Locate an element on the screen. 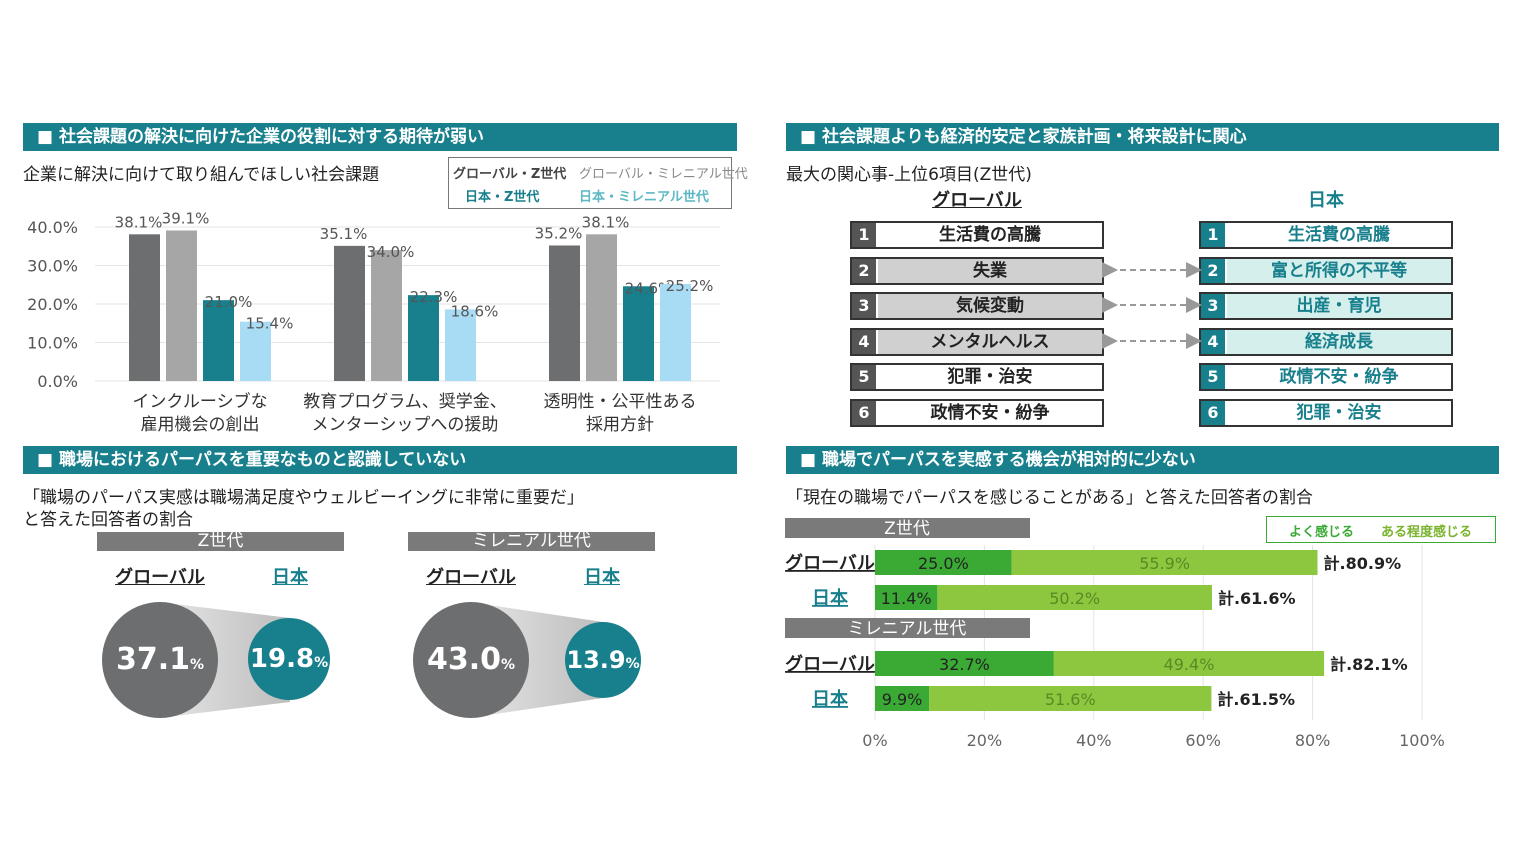 The image size is (1540, 866). panel4-banner: ■ 職場でパーパスを実感する機会が相対的に少ない is located at coordinates (1142, 460).